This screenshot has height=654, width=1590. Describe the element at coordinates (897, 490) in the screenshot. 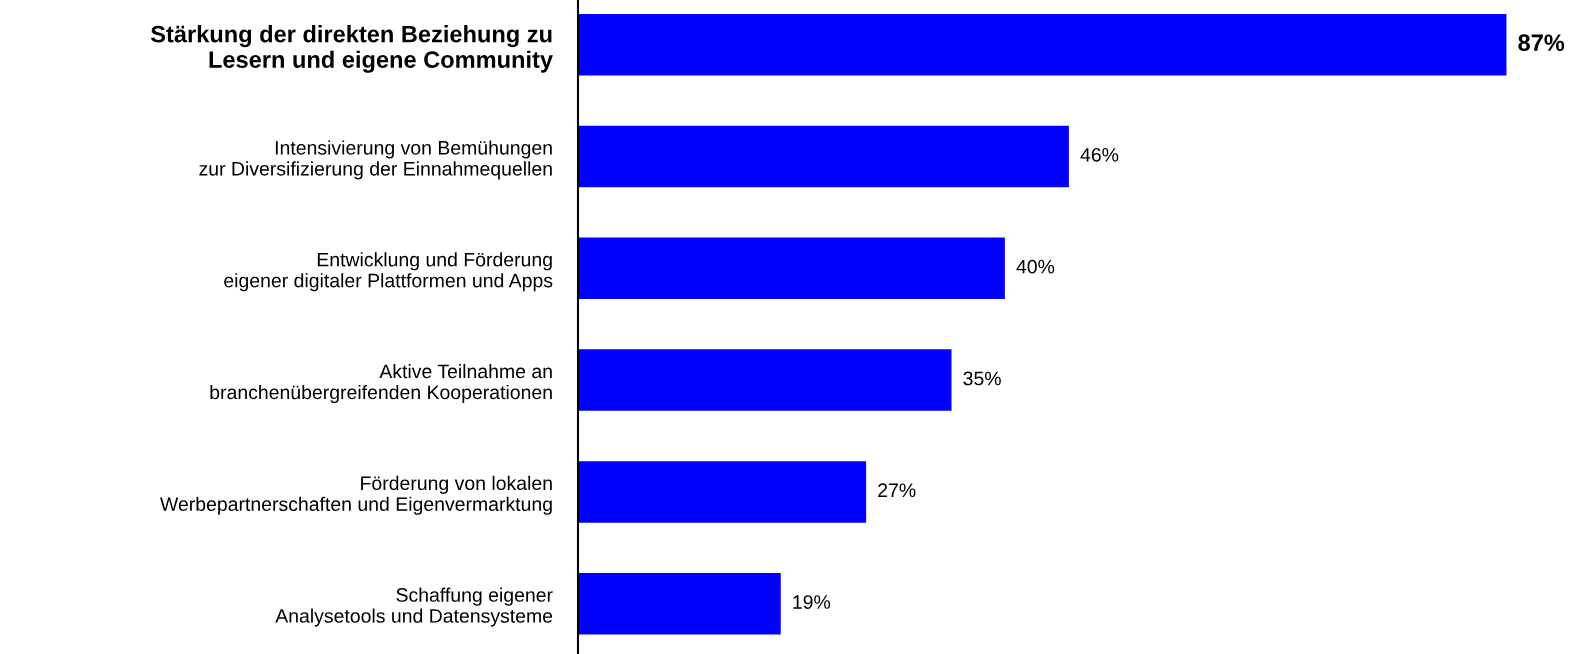

I see `data-label: 27%` at that location.